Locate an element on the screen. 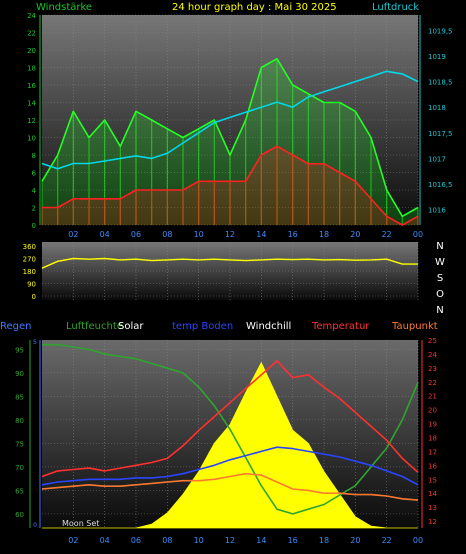 The image size is (466, 554). wind-y-tick-label: 6 is located at coordinates (34, 174).